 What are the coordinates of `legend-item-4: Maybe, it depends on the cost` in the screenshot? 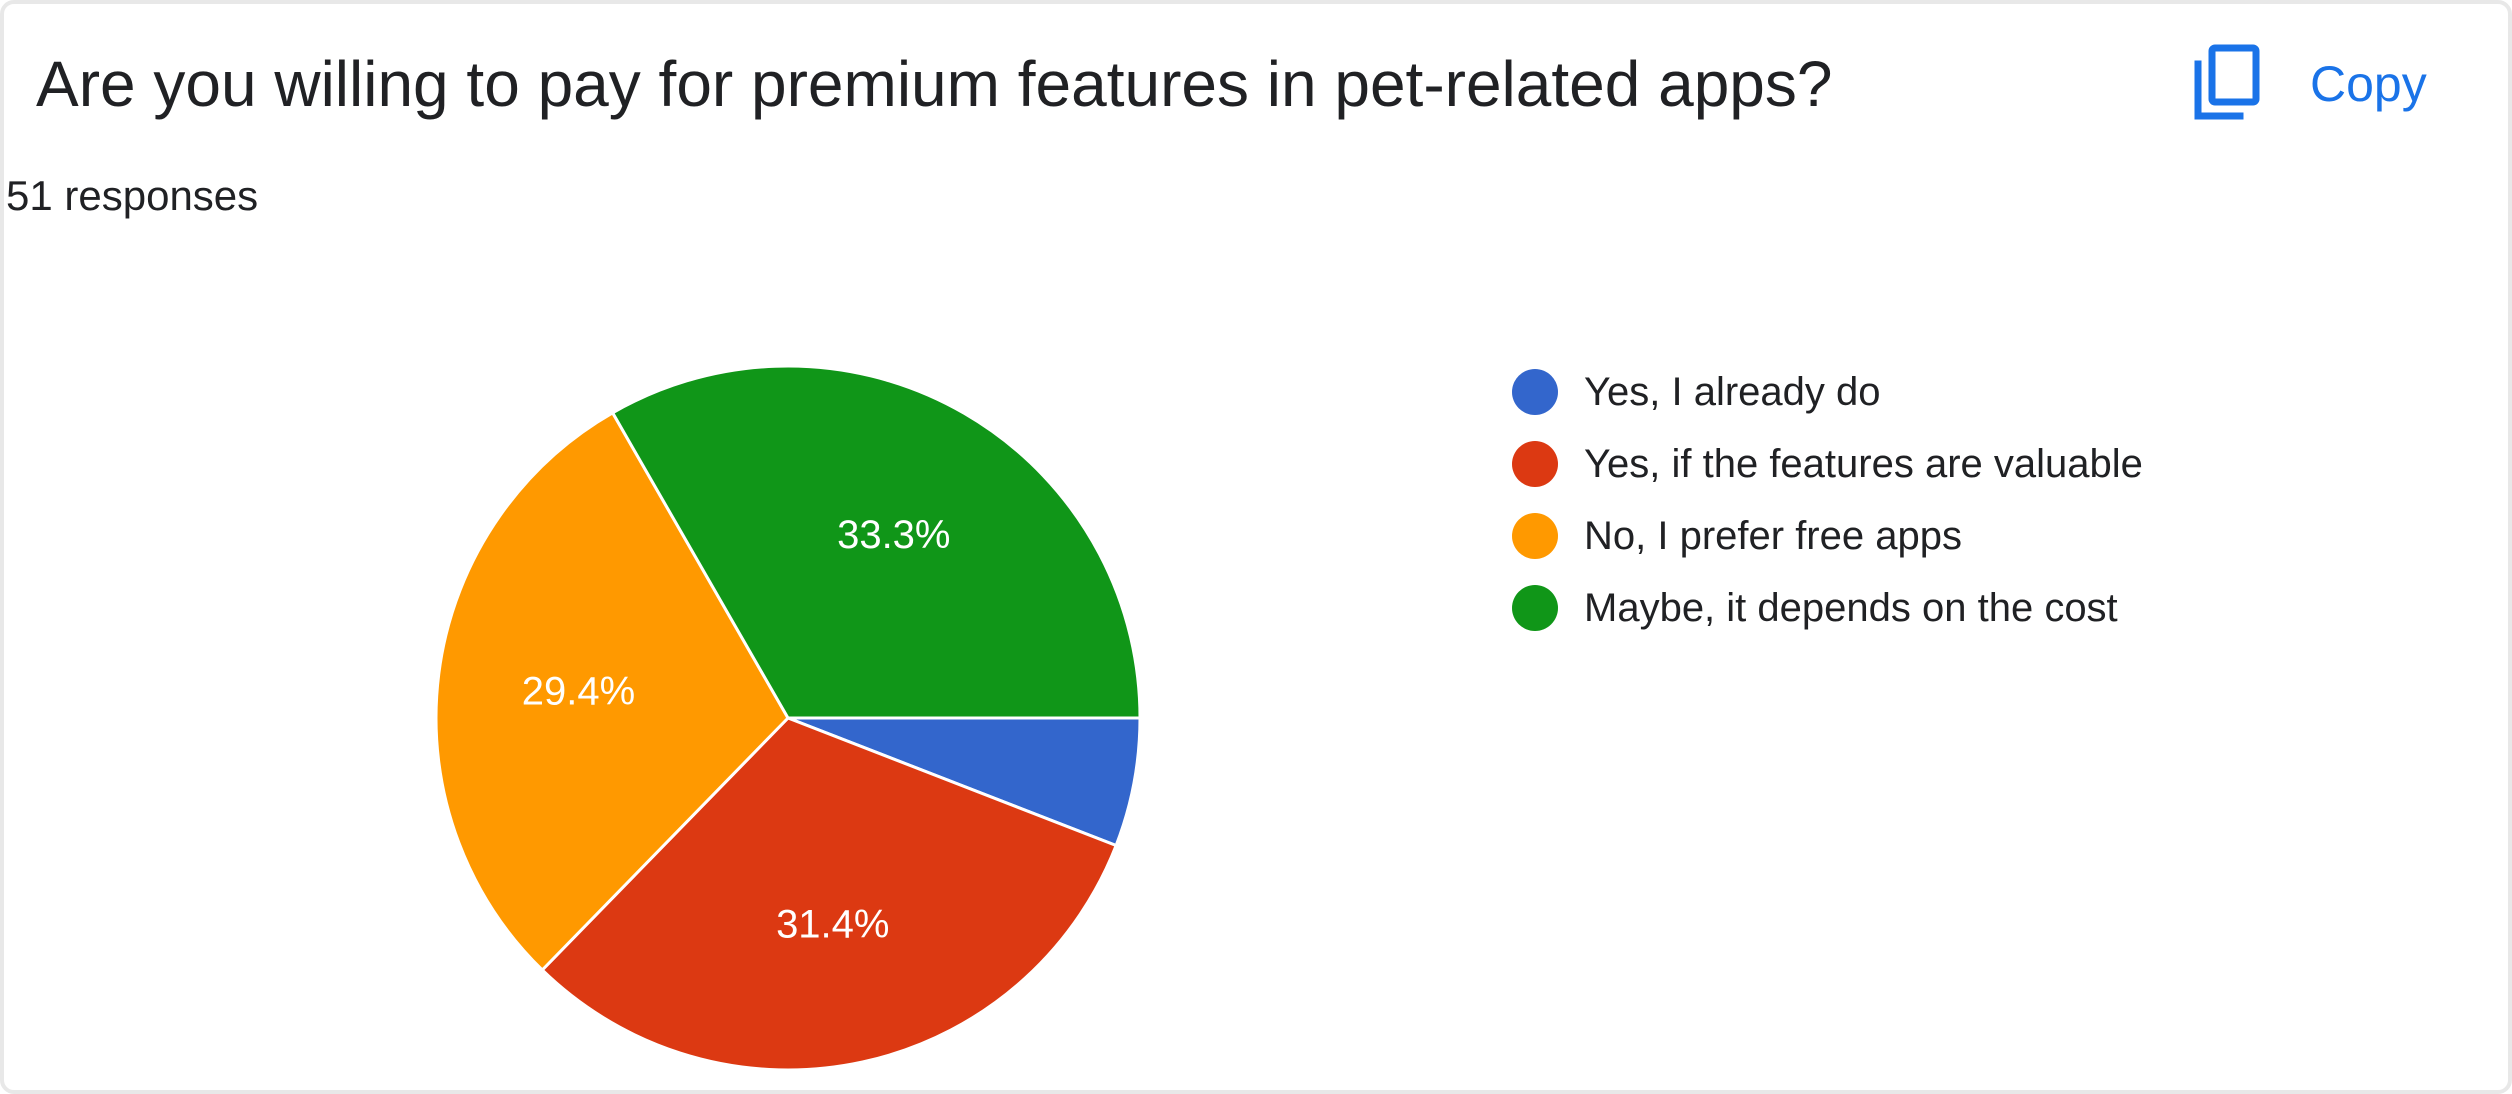 It's located at (1827, 608).